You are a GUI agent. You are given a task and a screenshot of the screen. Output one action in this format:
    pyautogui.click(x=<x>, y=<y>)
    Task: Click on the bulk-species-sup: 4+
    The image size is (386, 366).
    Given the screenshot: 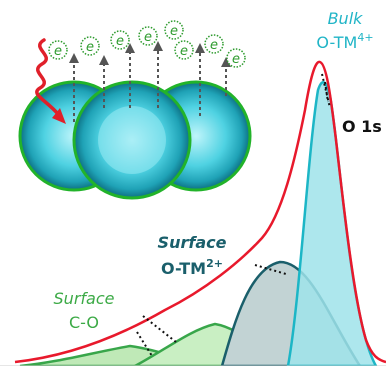 What is the action you would take?
    pyautogui.click(x=365, y=37)
    